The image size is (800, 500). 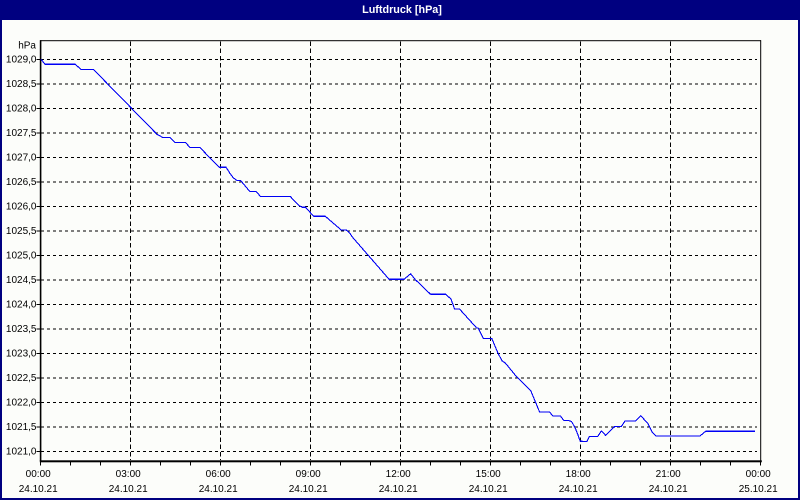 I want to click on svg-text: 21:00, so click(x=668, y=474).